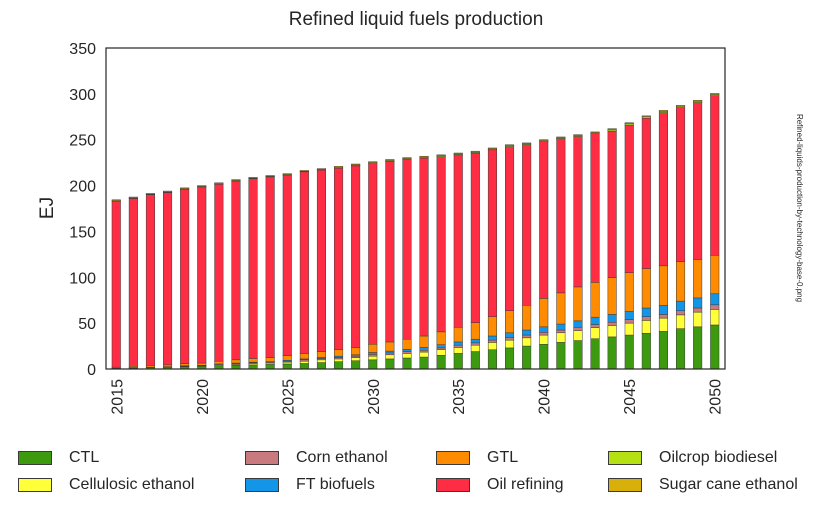 The width and height of the screenshot is (832, 511). I want to click on chart-title: Refined liquid fuels production, so click(416, 19).